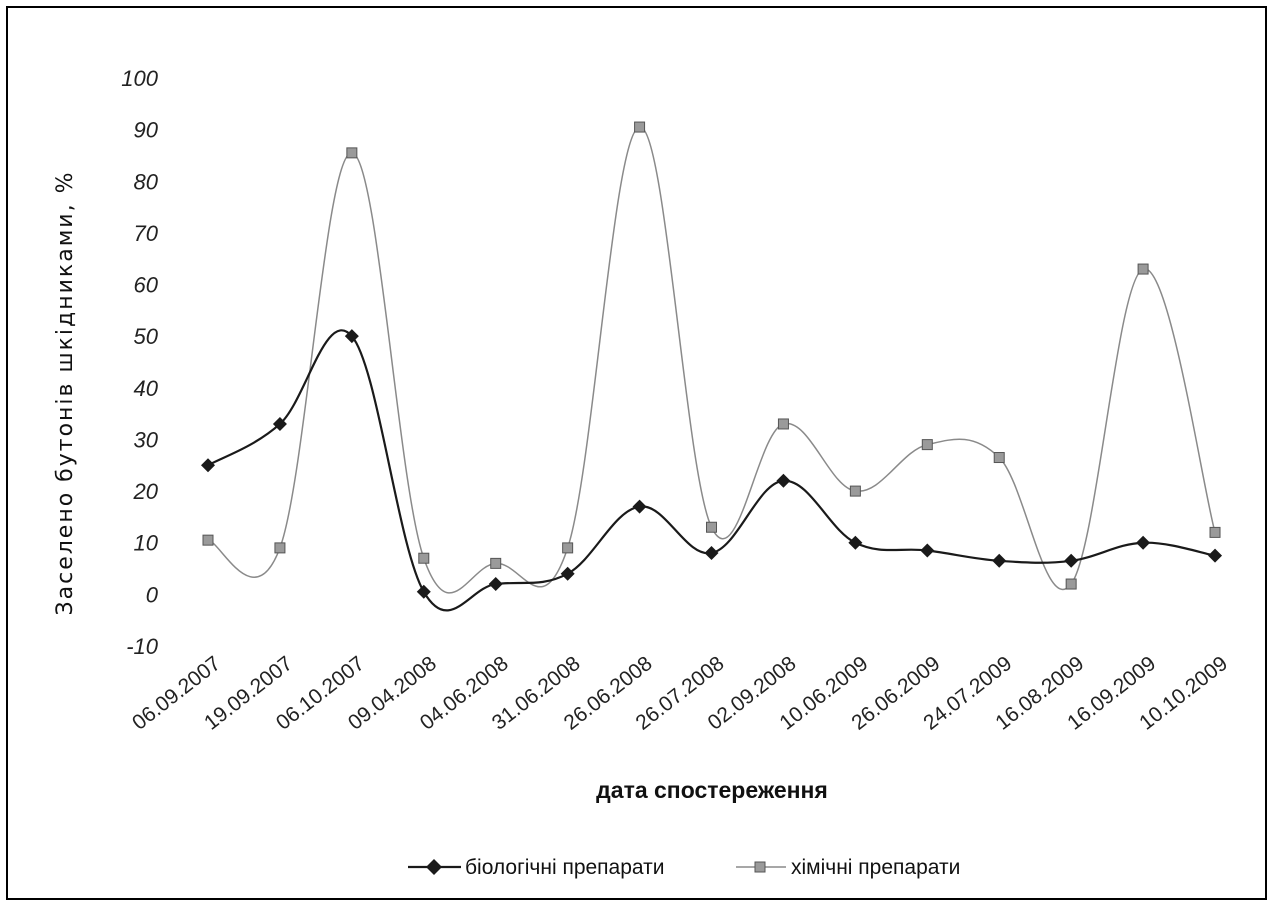 The height and width of the screenshot is (906, 1273). What do you see at coordinates (65, 393) in the screenshot?
I see `y-axis-label: Заселено бутонів шкідниками, %` at bounding box center [65, 393].